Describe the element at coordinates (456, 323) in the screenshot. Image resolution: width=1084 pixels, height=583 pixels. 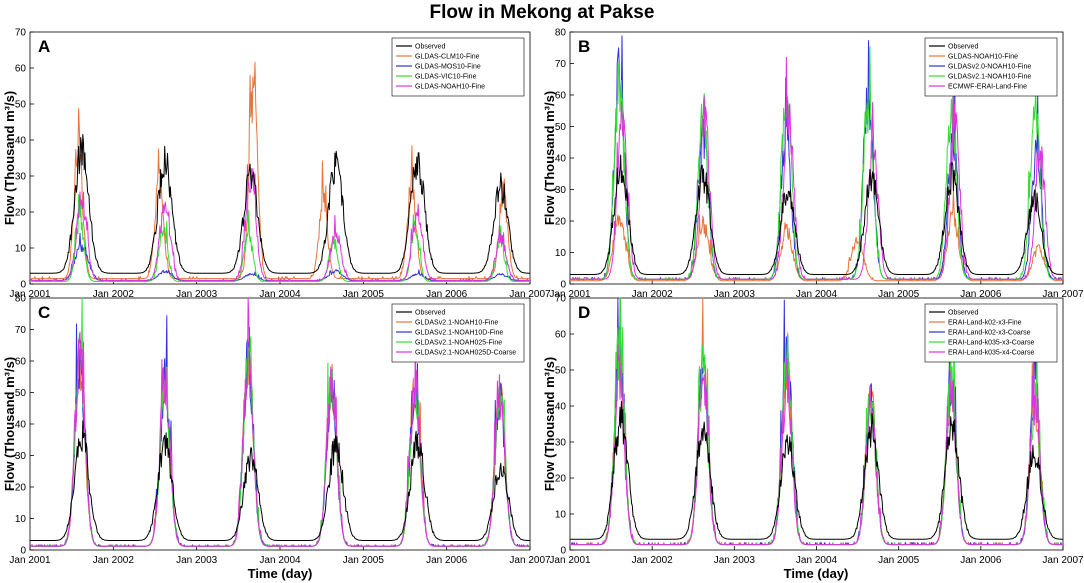
I see `panel-c-legend-entry: GLDASv2.1-NOAH10-Fine` at that location.